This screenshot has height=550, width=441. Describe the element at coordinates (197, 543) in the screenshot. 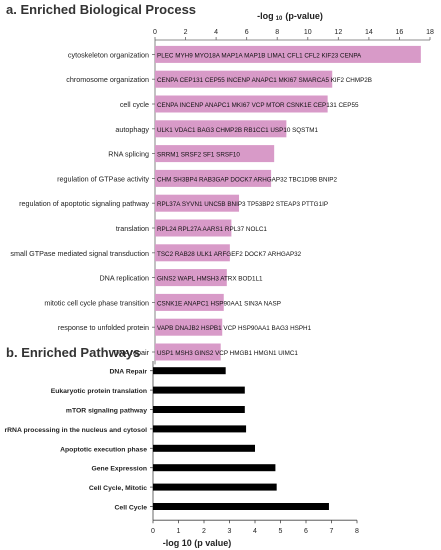

I see `panel-b-axis-title: -log 10 (p value)` at that location.